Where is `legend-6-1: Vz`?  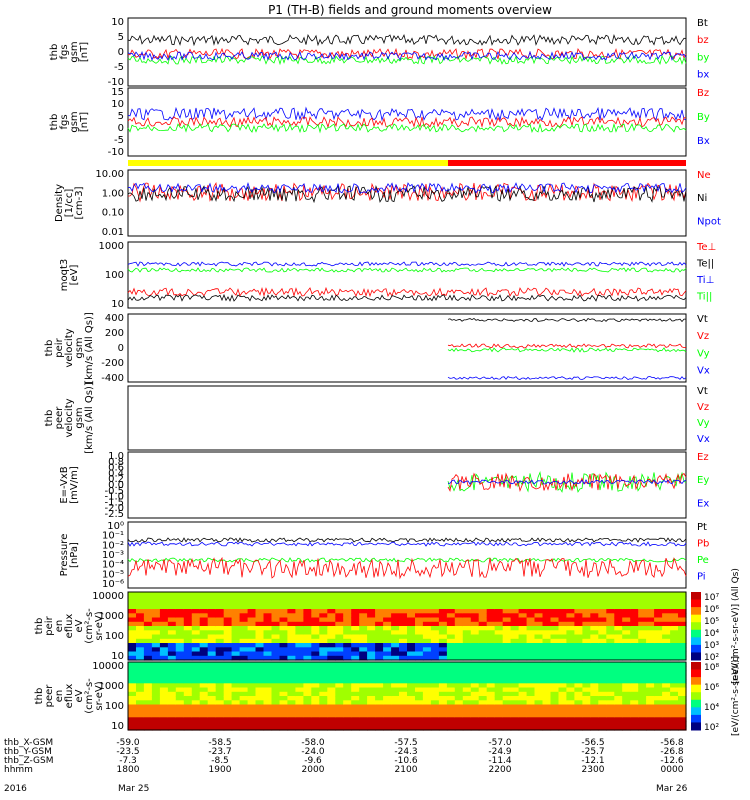 legend-6-1: Vz is located at coordinates (703, 407).